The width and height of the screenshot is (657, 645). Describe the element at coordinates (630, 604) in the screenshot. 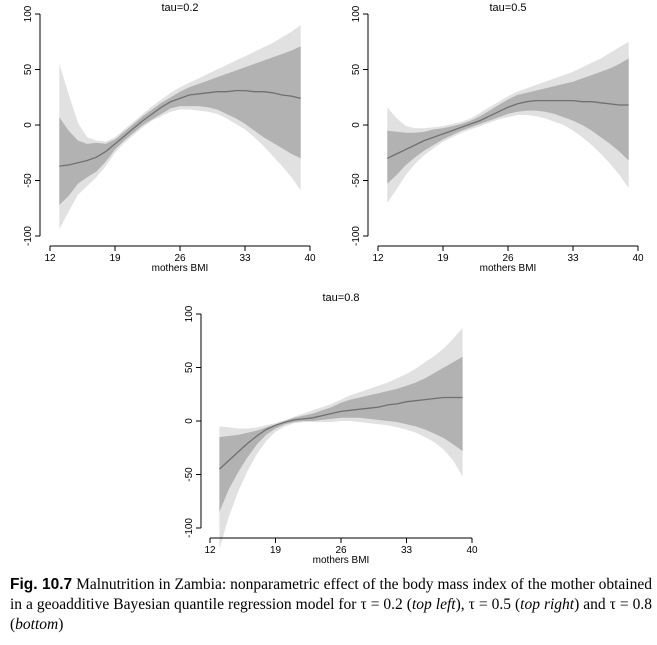

I see `caption-tau-3: τ = 0.8` at that location.